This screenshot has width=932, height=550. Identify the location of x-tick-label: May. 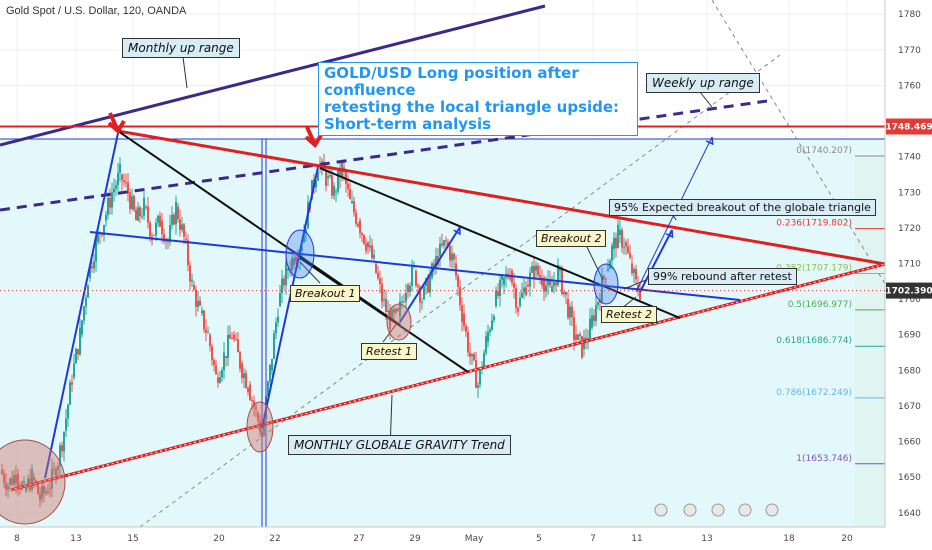
(474, 539).